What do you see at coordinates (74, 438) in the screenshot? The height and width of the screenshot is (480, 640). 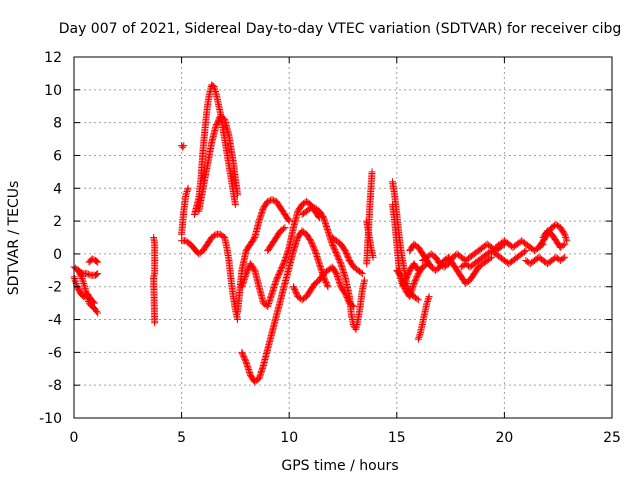 I see `x-tick-label: 0` at bounding box center [74, 438].